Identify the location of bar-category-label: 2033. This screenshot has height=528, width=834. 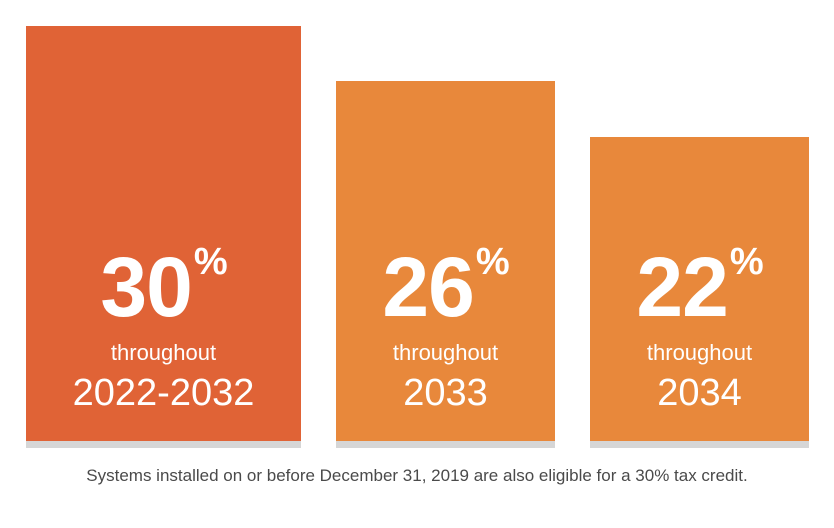
(445, 393).